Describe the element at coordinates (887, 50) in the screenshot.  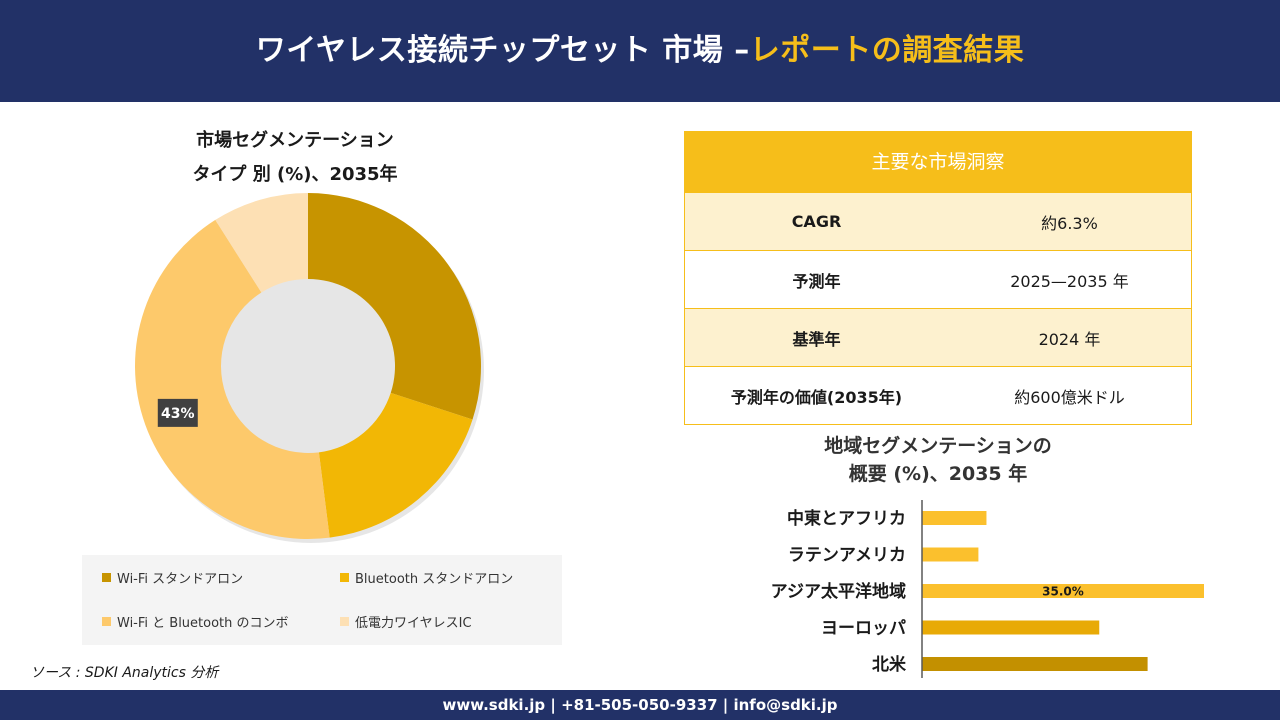
I see `title-accent: レポートの調査結果` at that location.